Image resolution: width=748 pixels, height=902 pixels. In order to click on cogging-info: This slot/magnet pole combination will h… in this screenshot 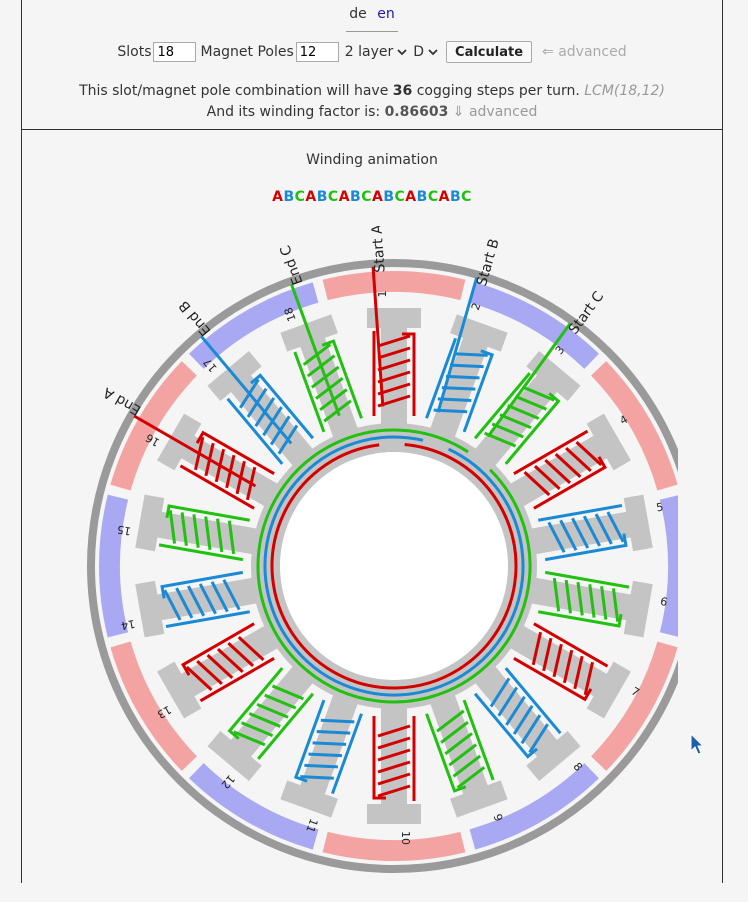, I will do `click(372, 91)`.